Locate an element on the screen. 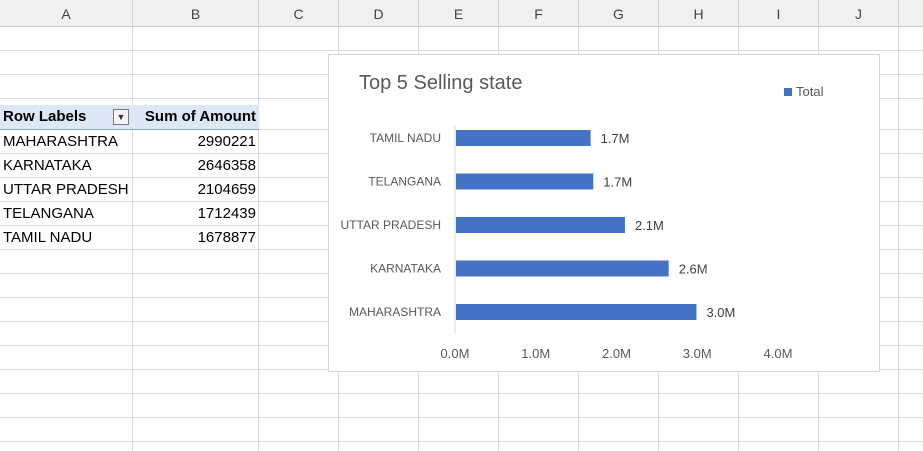 The width and height of the screenshot is (923, 451). column-header-G: G is located at coordinates (619, 13).